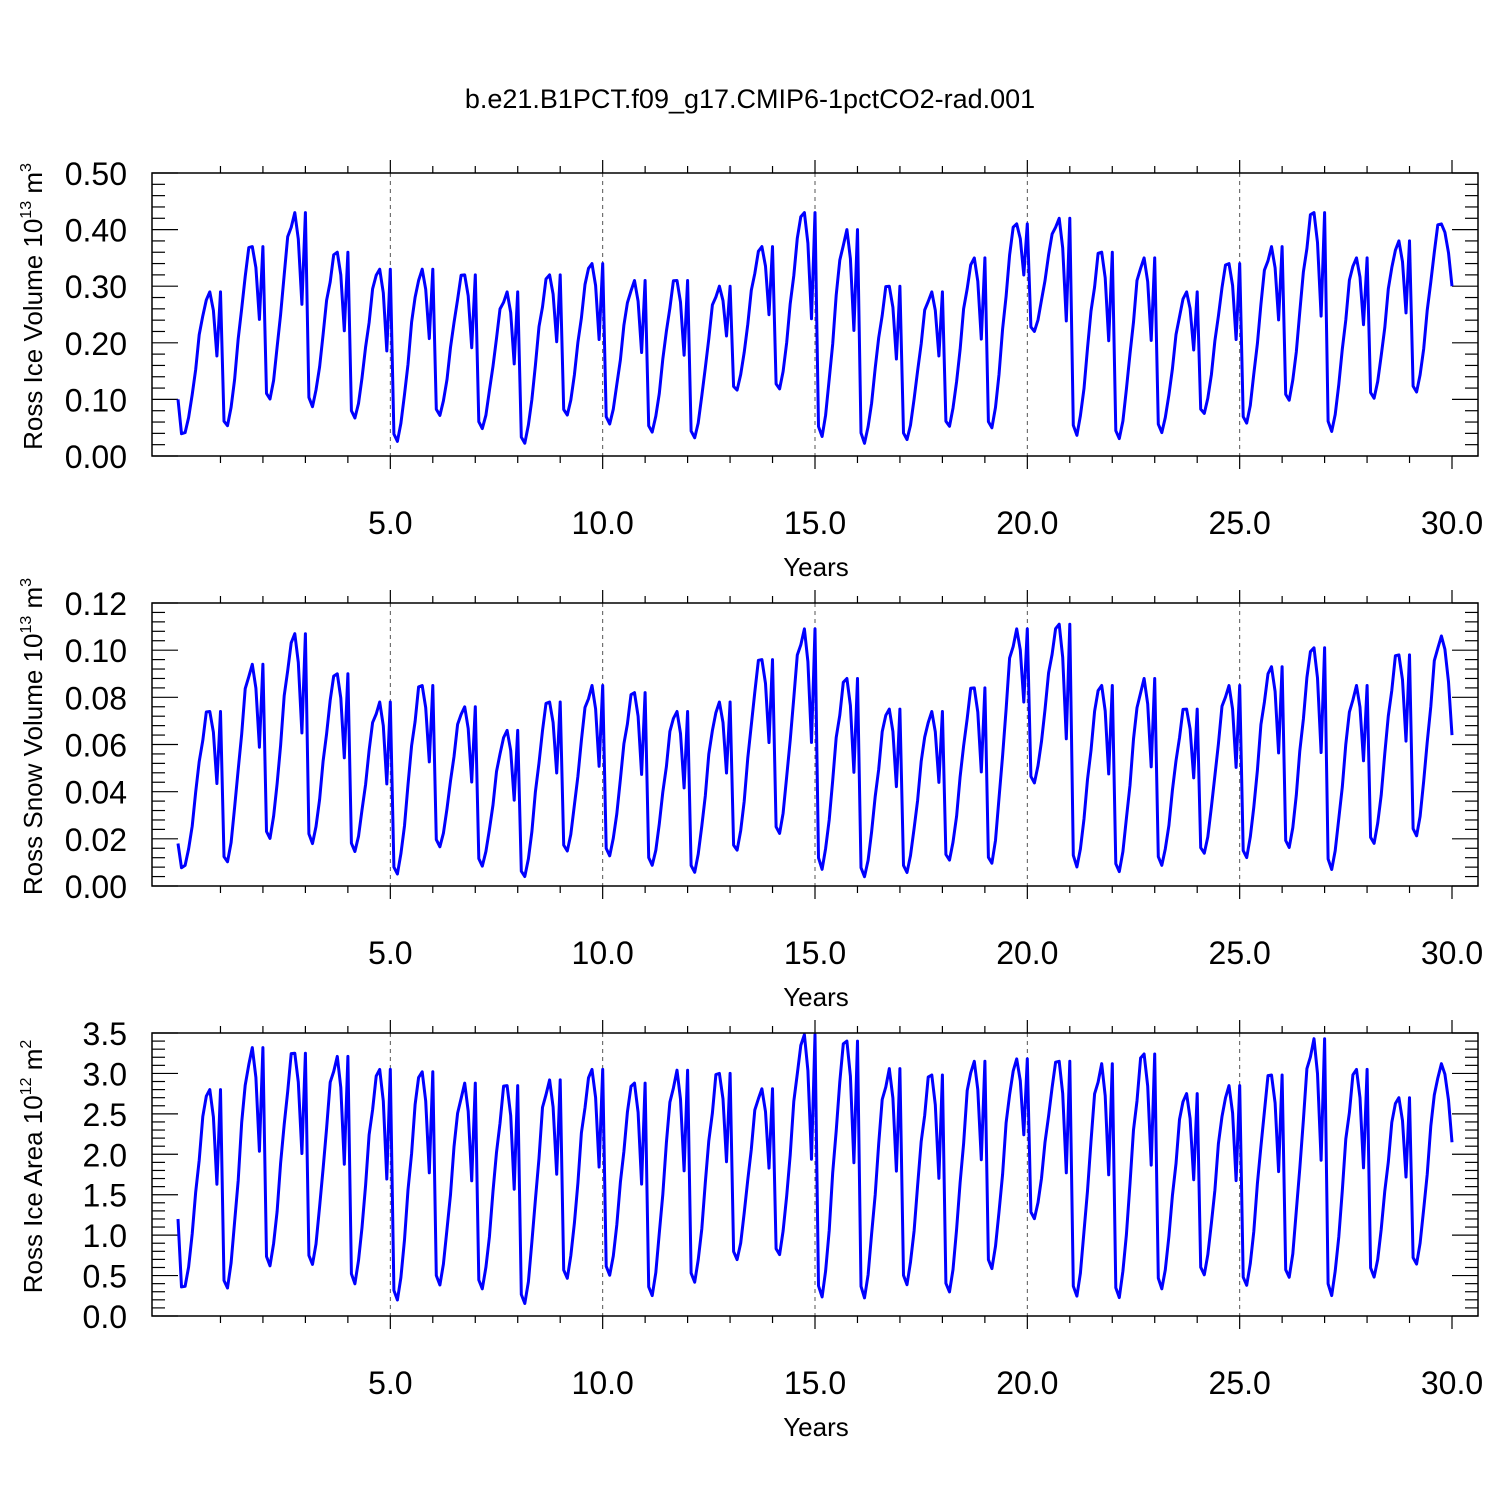 The width and height of the screenshot is (1500, 1500). Describe the element at coordinates (96, 344) in the screenshot. I see `y-tick-label: 0.20` at that location.